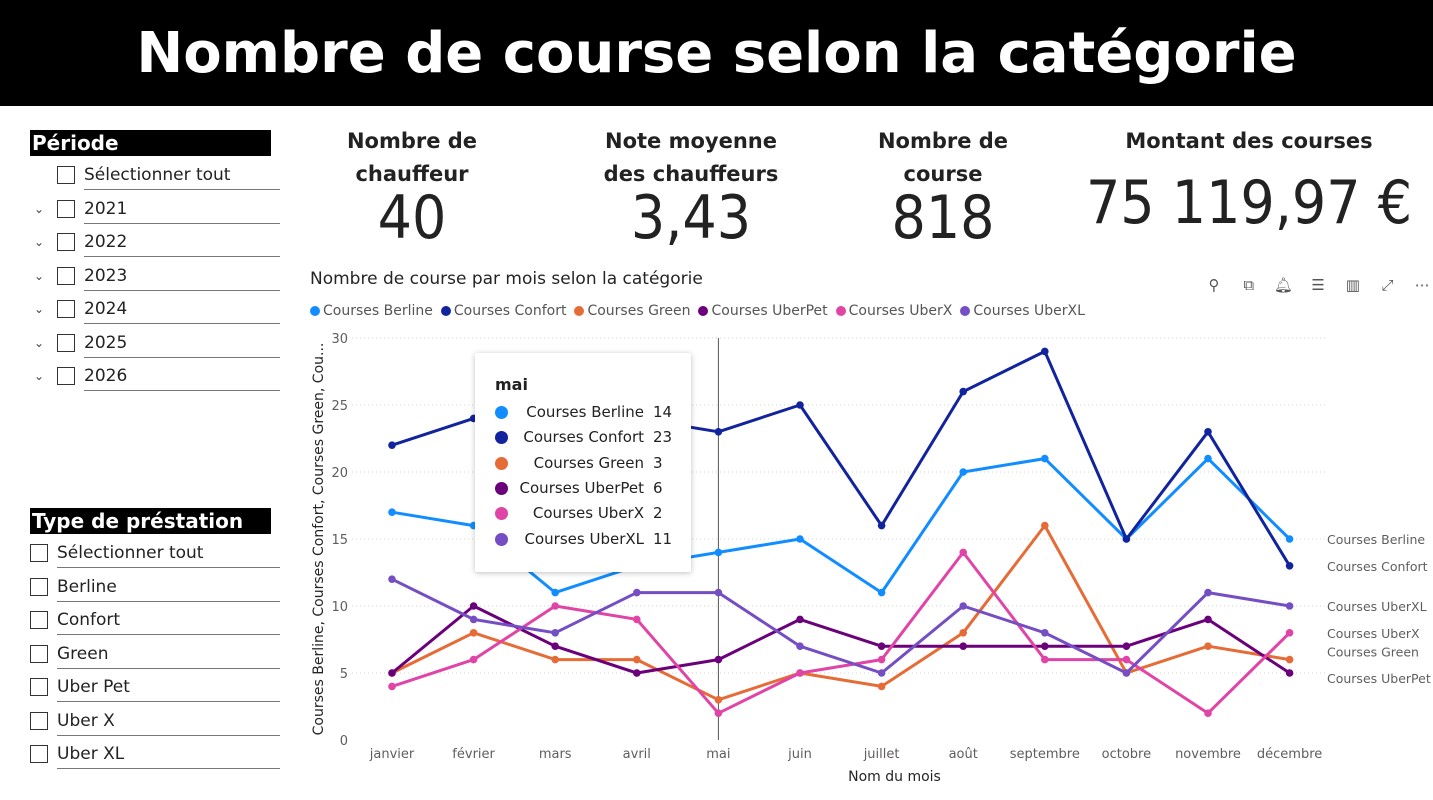 The width and height of the screenshot is (1433, 800). What do you see at coordinates (1318, 285) in the screenshot?
I see `filter-icon: ☰` at bounding box center [1318, 285].